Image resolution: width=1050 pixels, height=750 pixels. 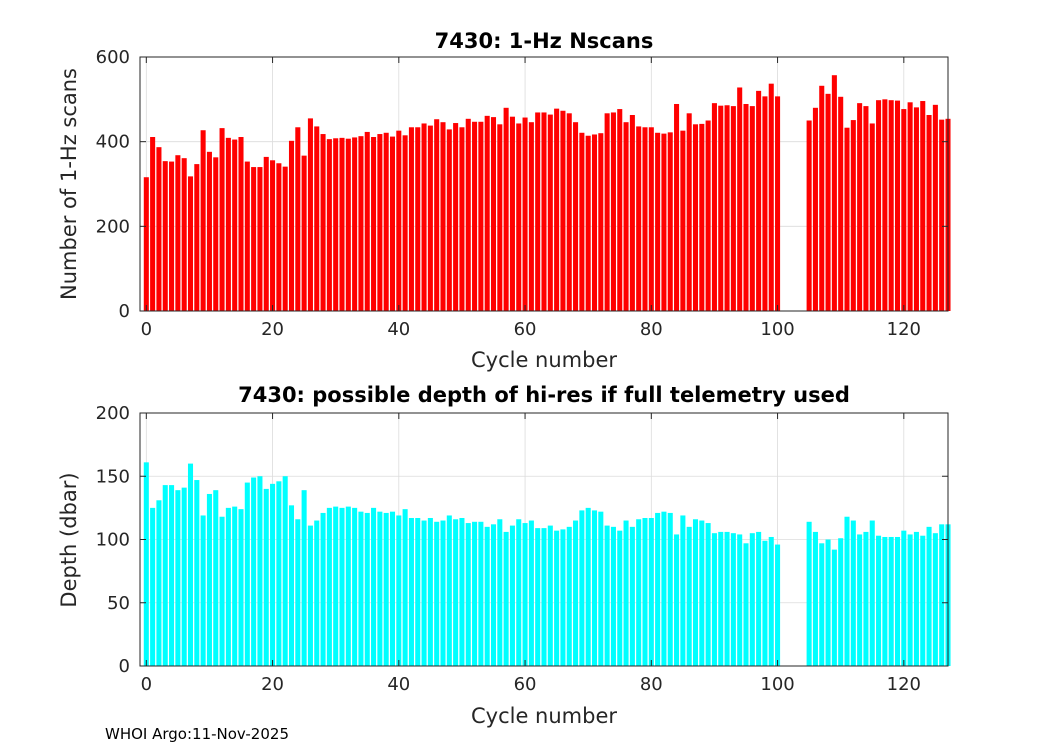 What do you see at coordinates (777, 684) in the screenshot?
I see `depth-x-tick-label: 100` at bounding box center [777, 684].